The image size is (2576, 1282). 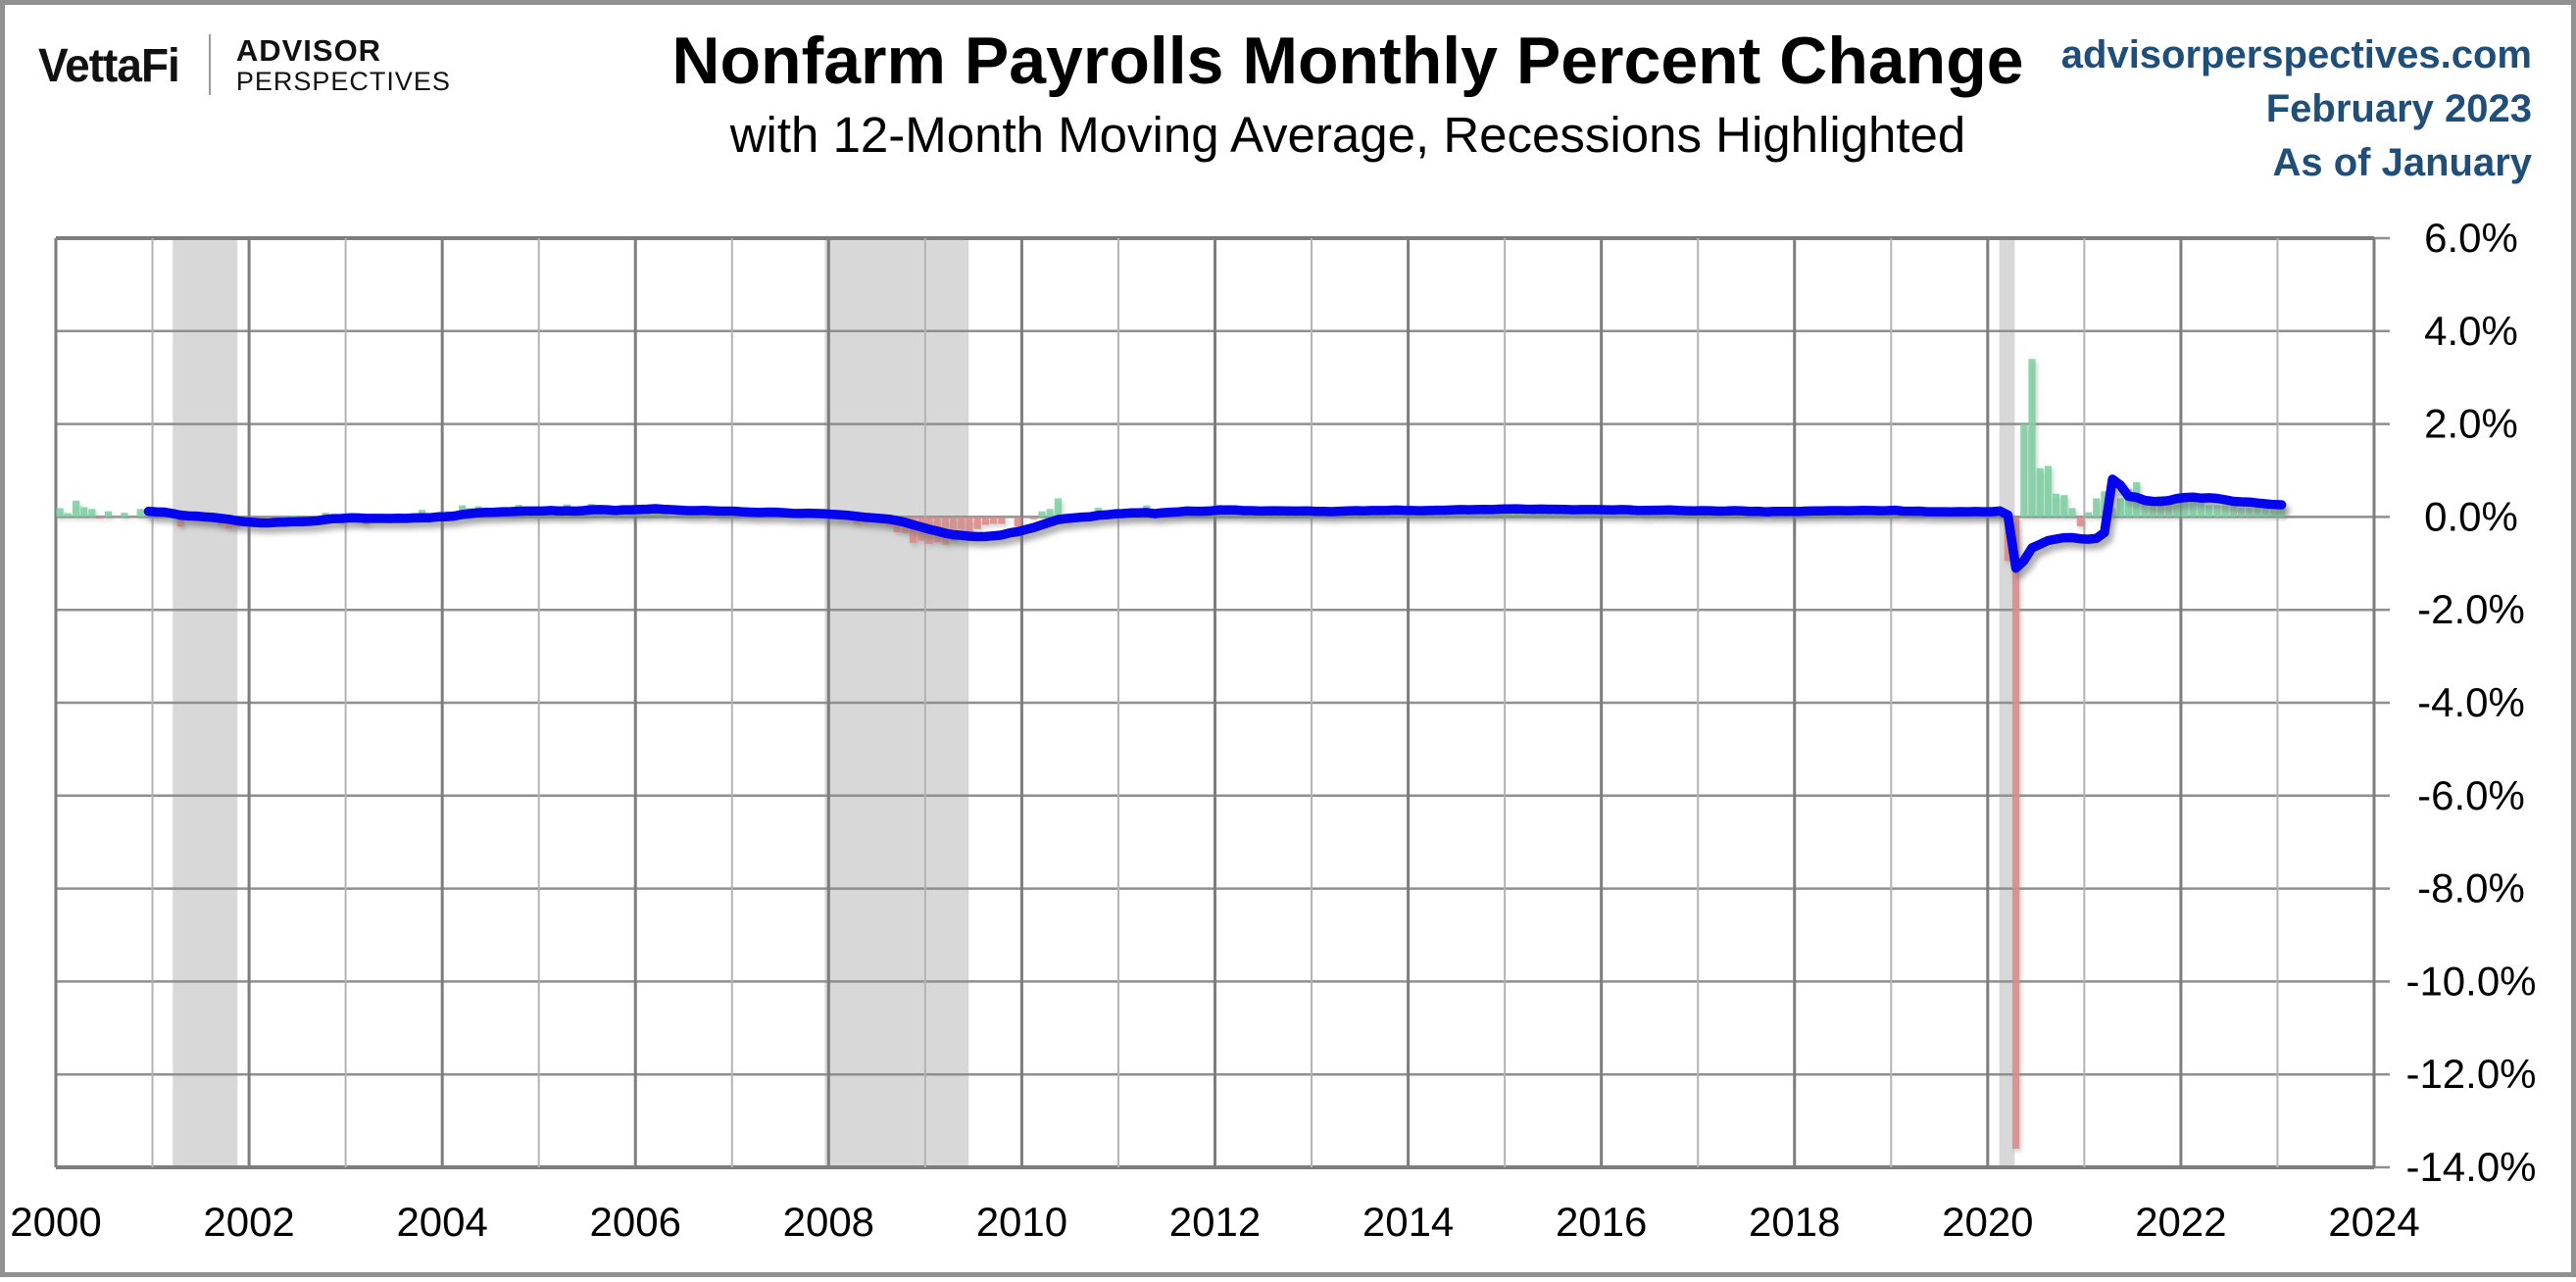 I want to click on y-axis-label: -12.0%, so click(x=2470, y=1074).